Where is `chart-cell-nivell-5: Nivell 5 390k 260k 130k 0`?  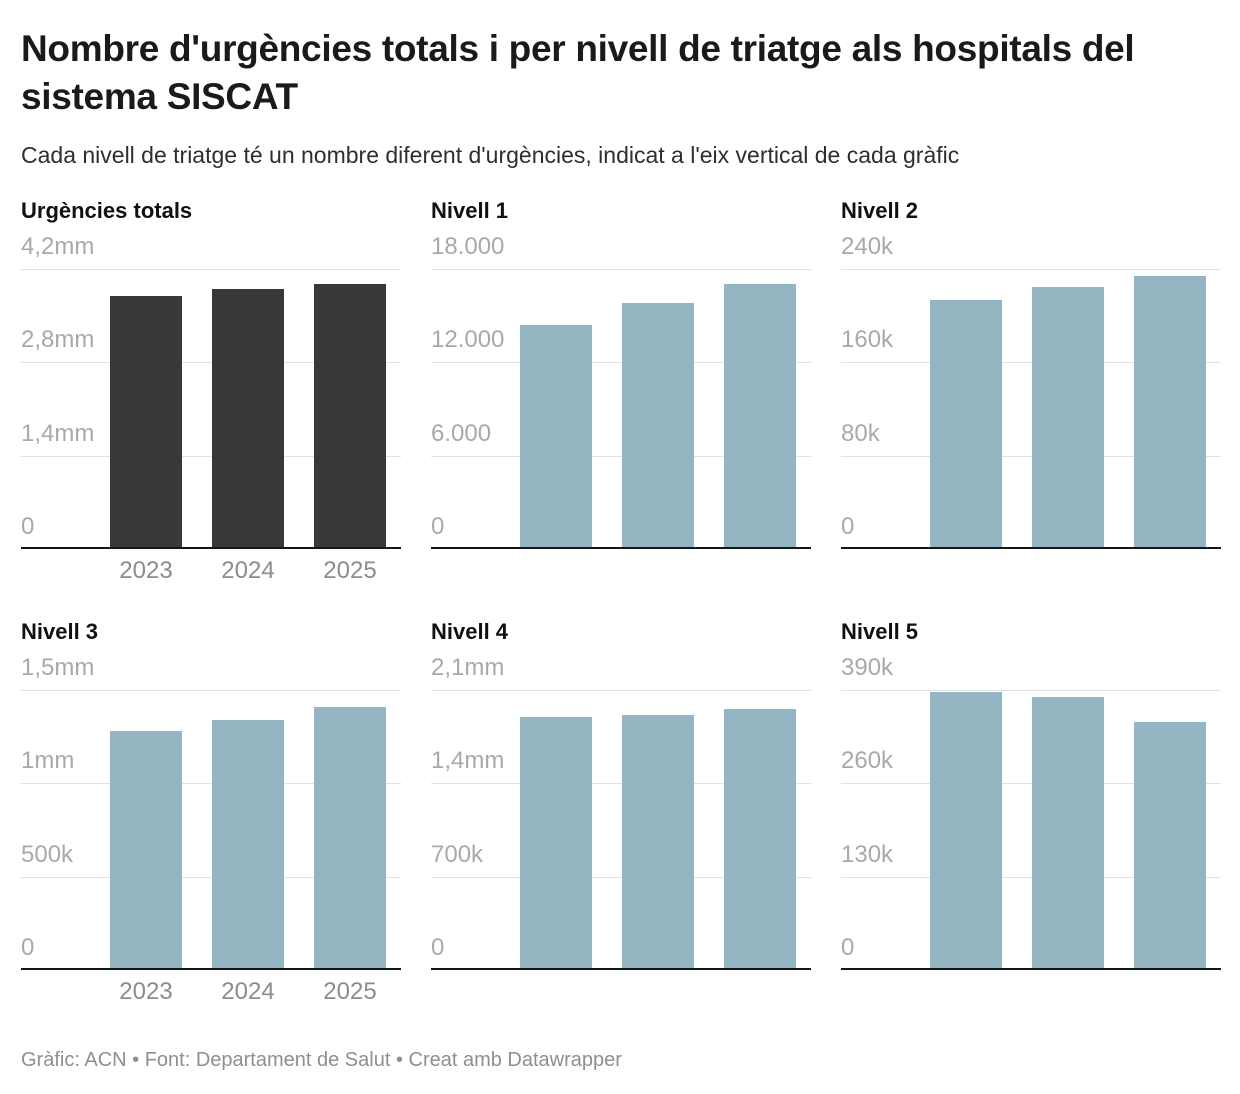
chart-cell-nivell-5: Nivell 5 390k 260k 130k 0 is located at coordinates (1031, 813).